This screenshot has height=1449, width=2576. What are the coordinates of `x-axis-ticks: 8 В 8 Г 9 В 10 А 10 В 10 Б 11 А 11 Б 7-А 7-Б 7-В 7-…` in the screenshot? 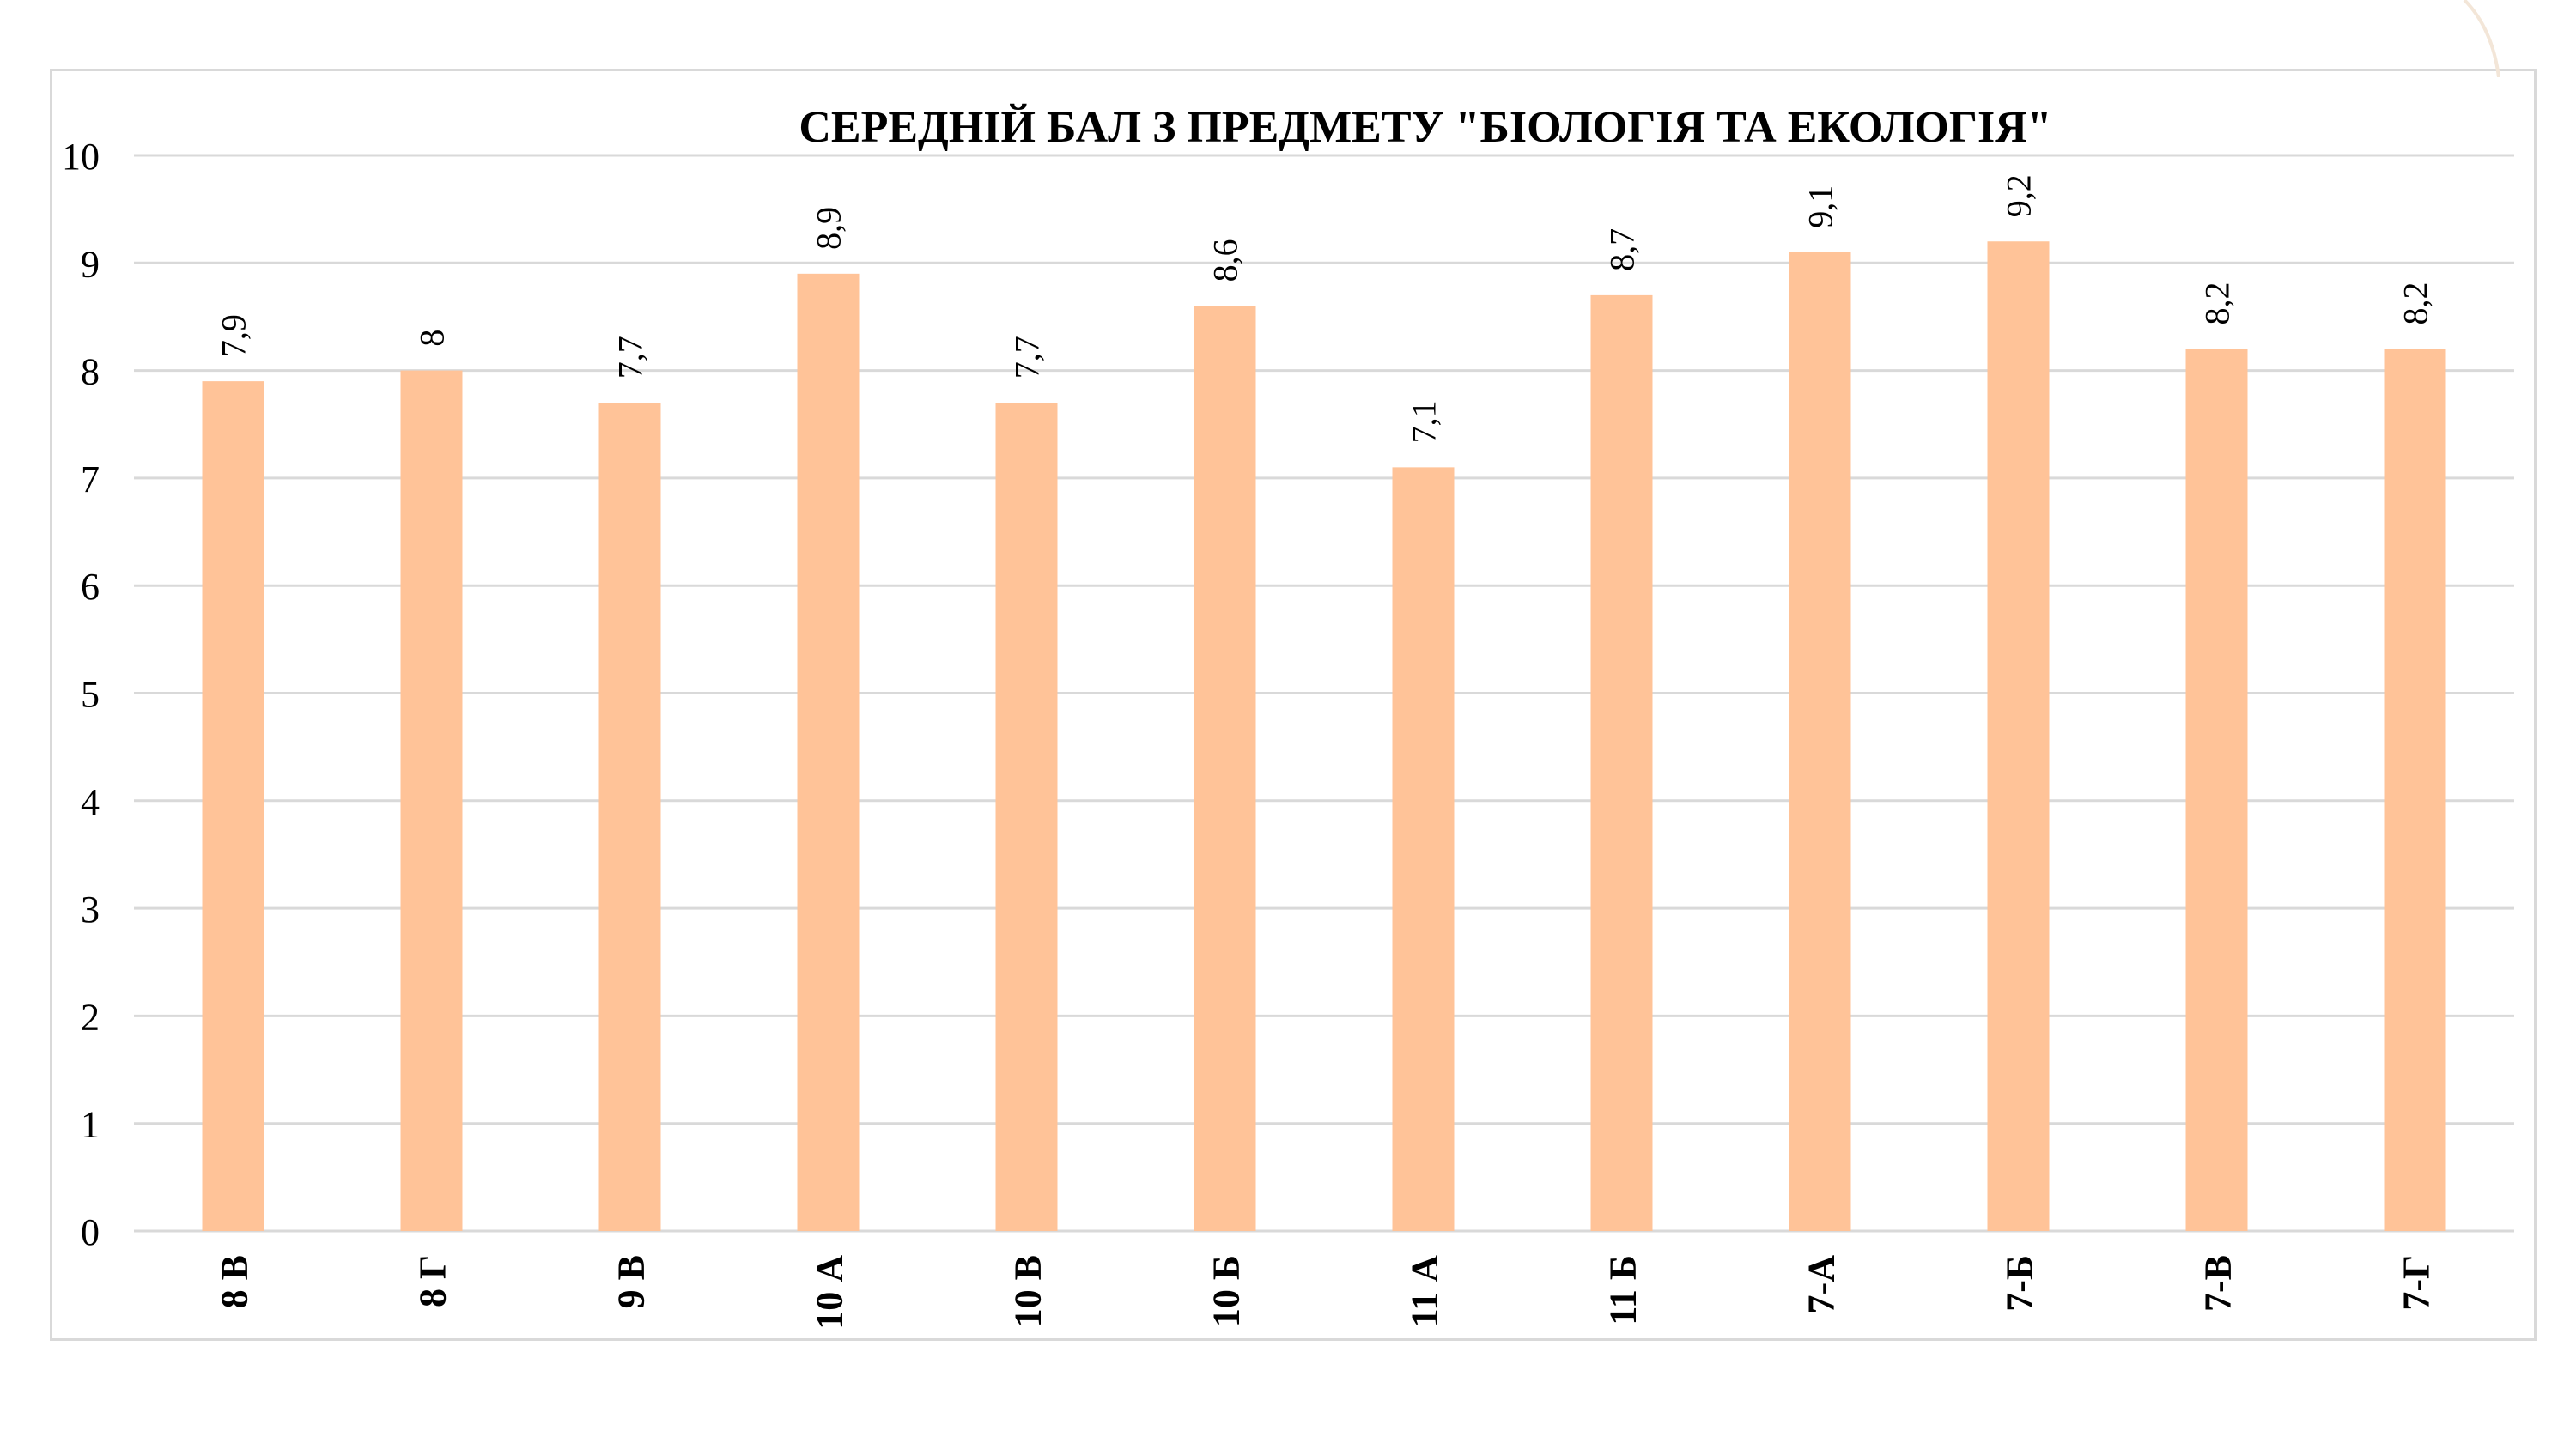 It's located at (1326, 1292).